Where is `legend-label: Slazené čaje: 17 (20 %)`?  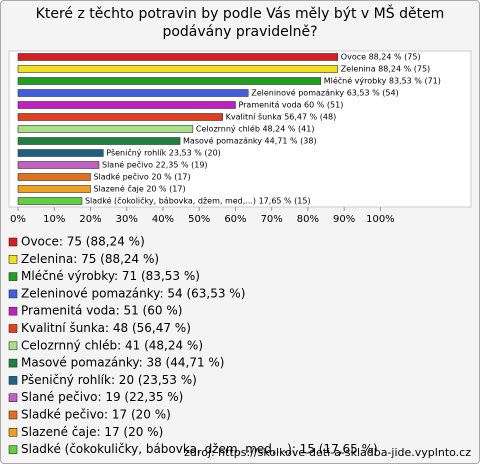
legend-label: Slazené čaje: 17 (20 %) is located at coordinates (92, 432).